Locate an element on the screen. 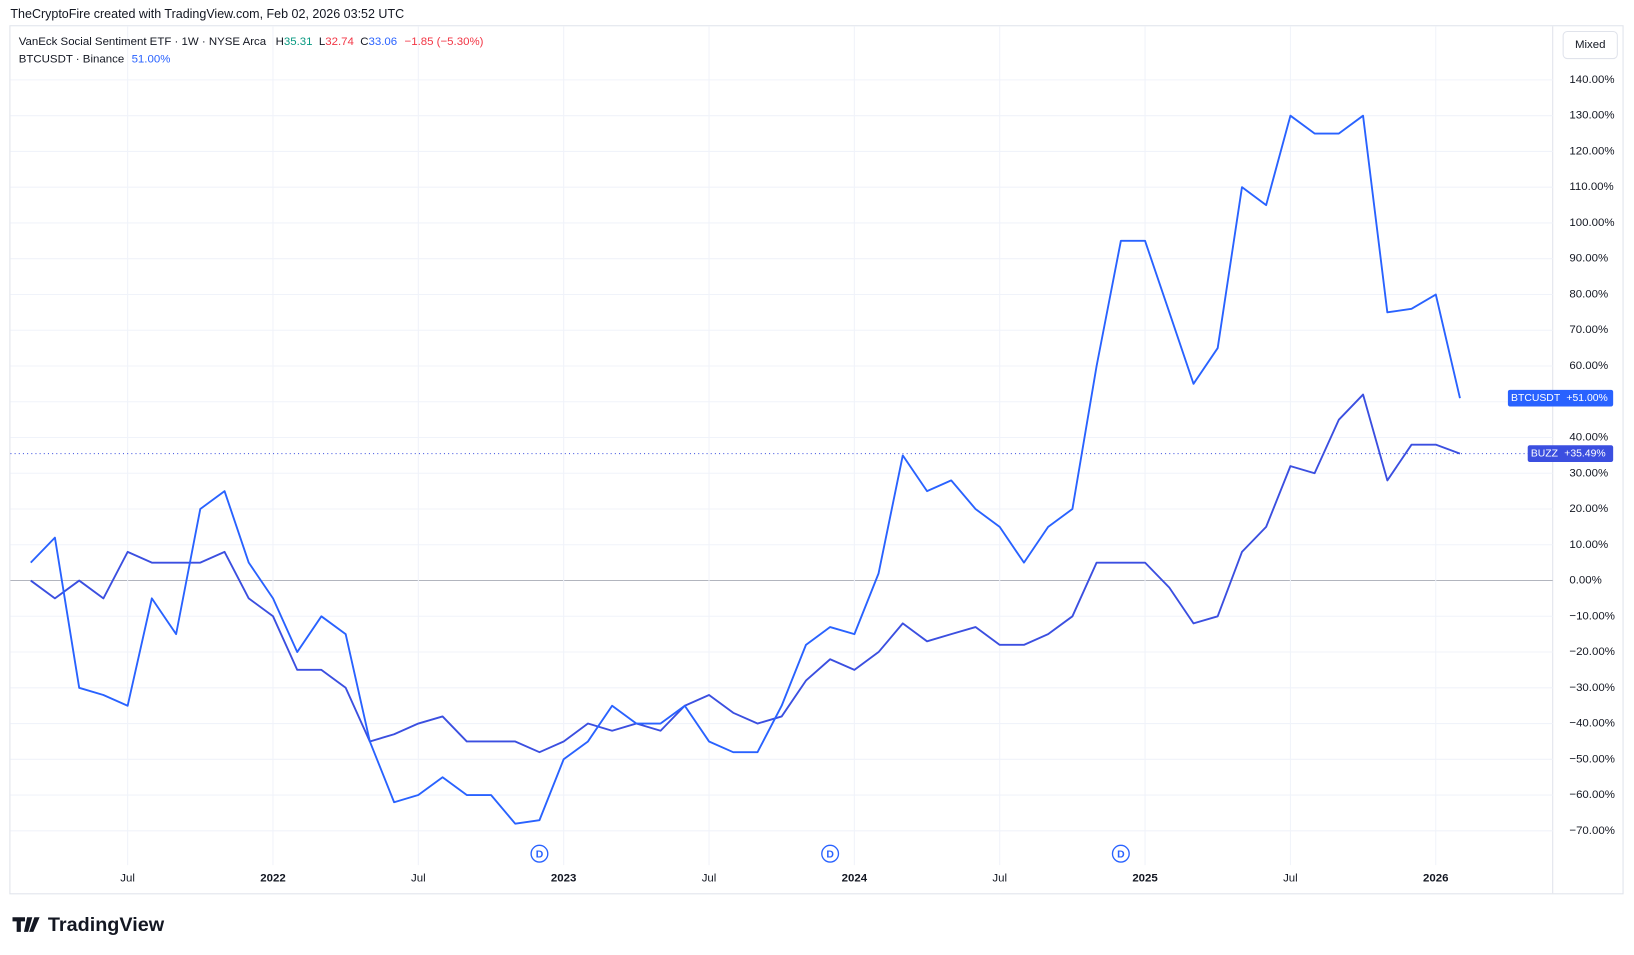 The image size is (1634, 955). y-tick-label: 90.00% is located at coordinates (1588, 259).